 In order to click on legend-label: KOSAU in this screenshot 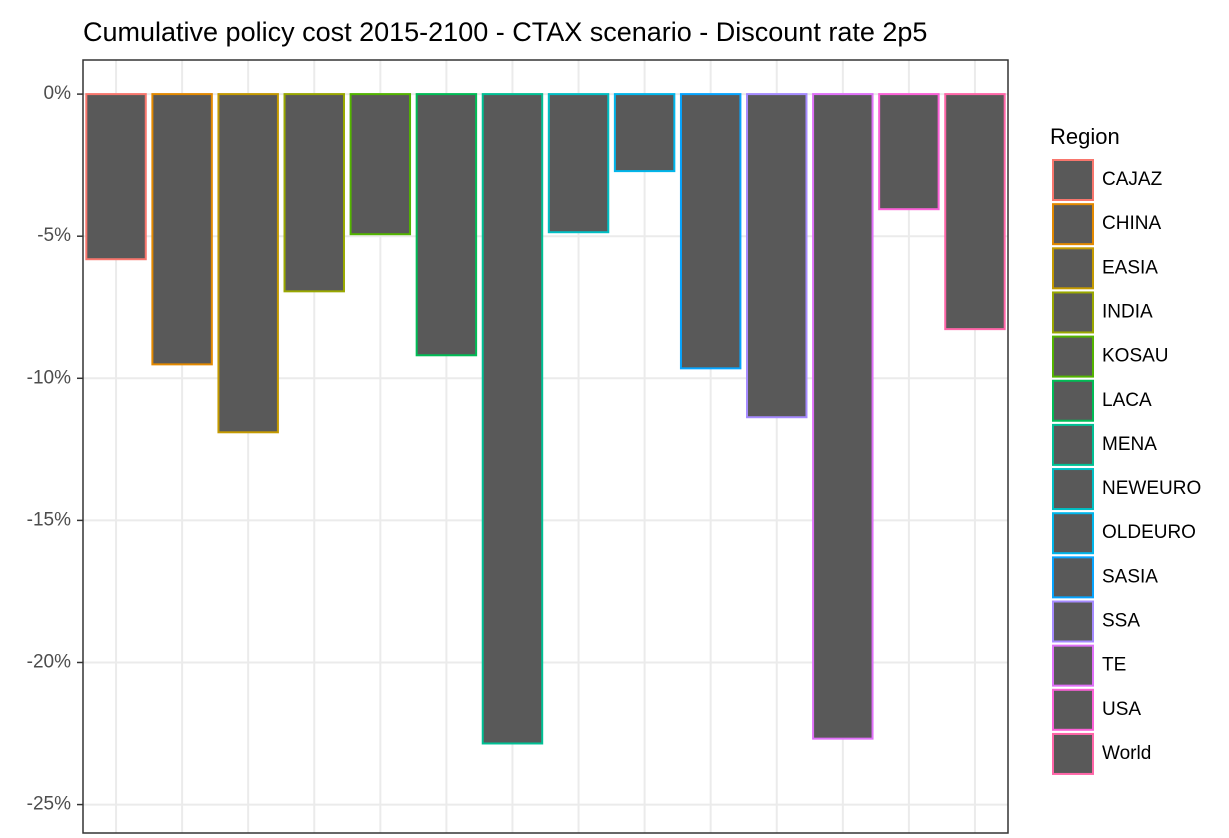, I will do `click(1135, 356)`.